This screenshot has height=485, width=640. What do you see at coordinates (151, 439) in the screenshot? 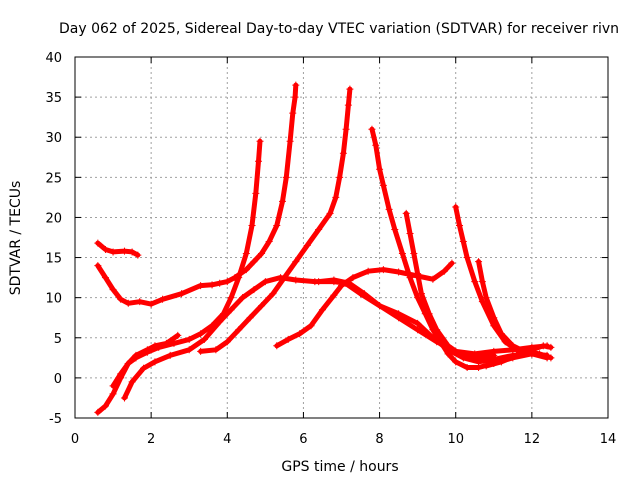
I see `x-tick-label: 2` at bounding box center [151, 439].